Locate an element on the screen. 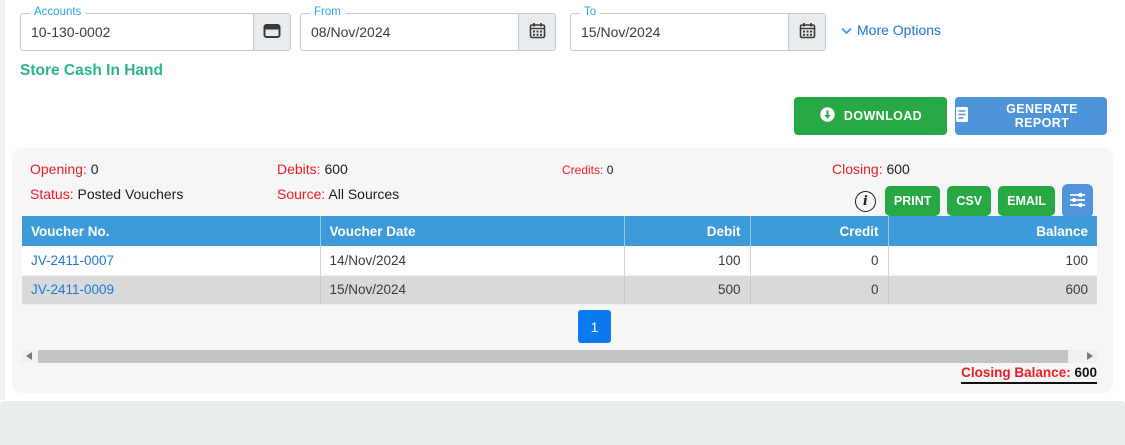  opening-value: 0 is located at coordinates (94, 169).